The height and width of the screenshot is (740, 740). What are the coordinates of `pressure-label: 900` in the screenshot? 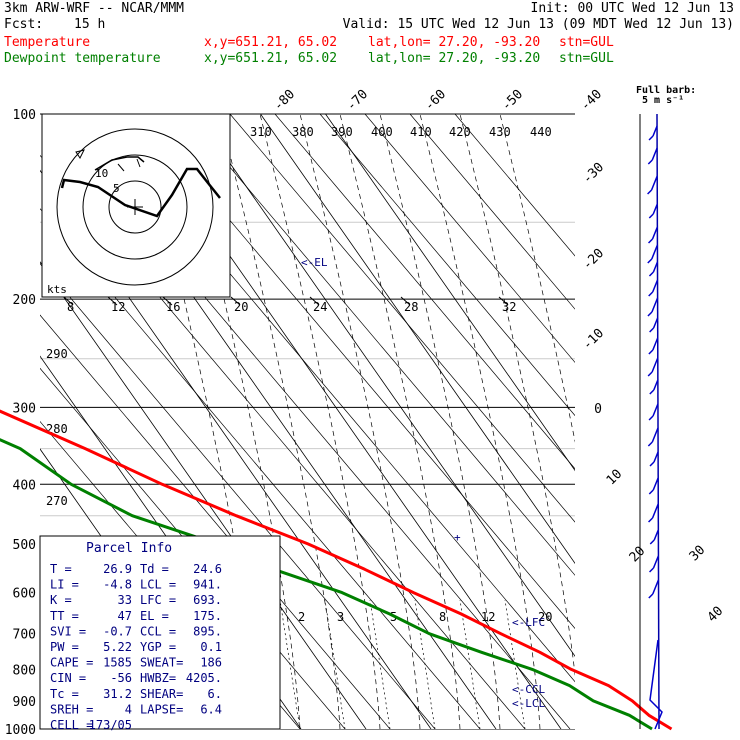 It's located at (24, 702).